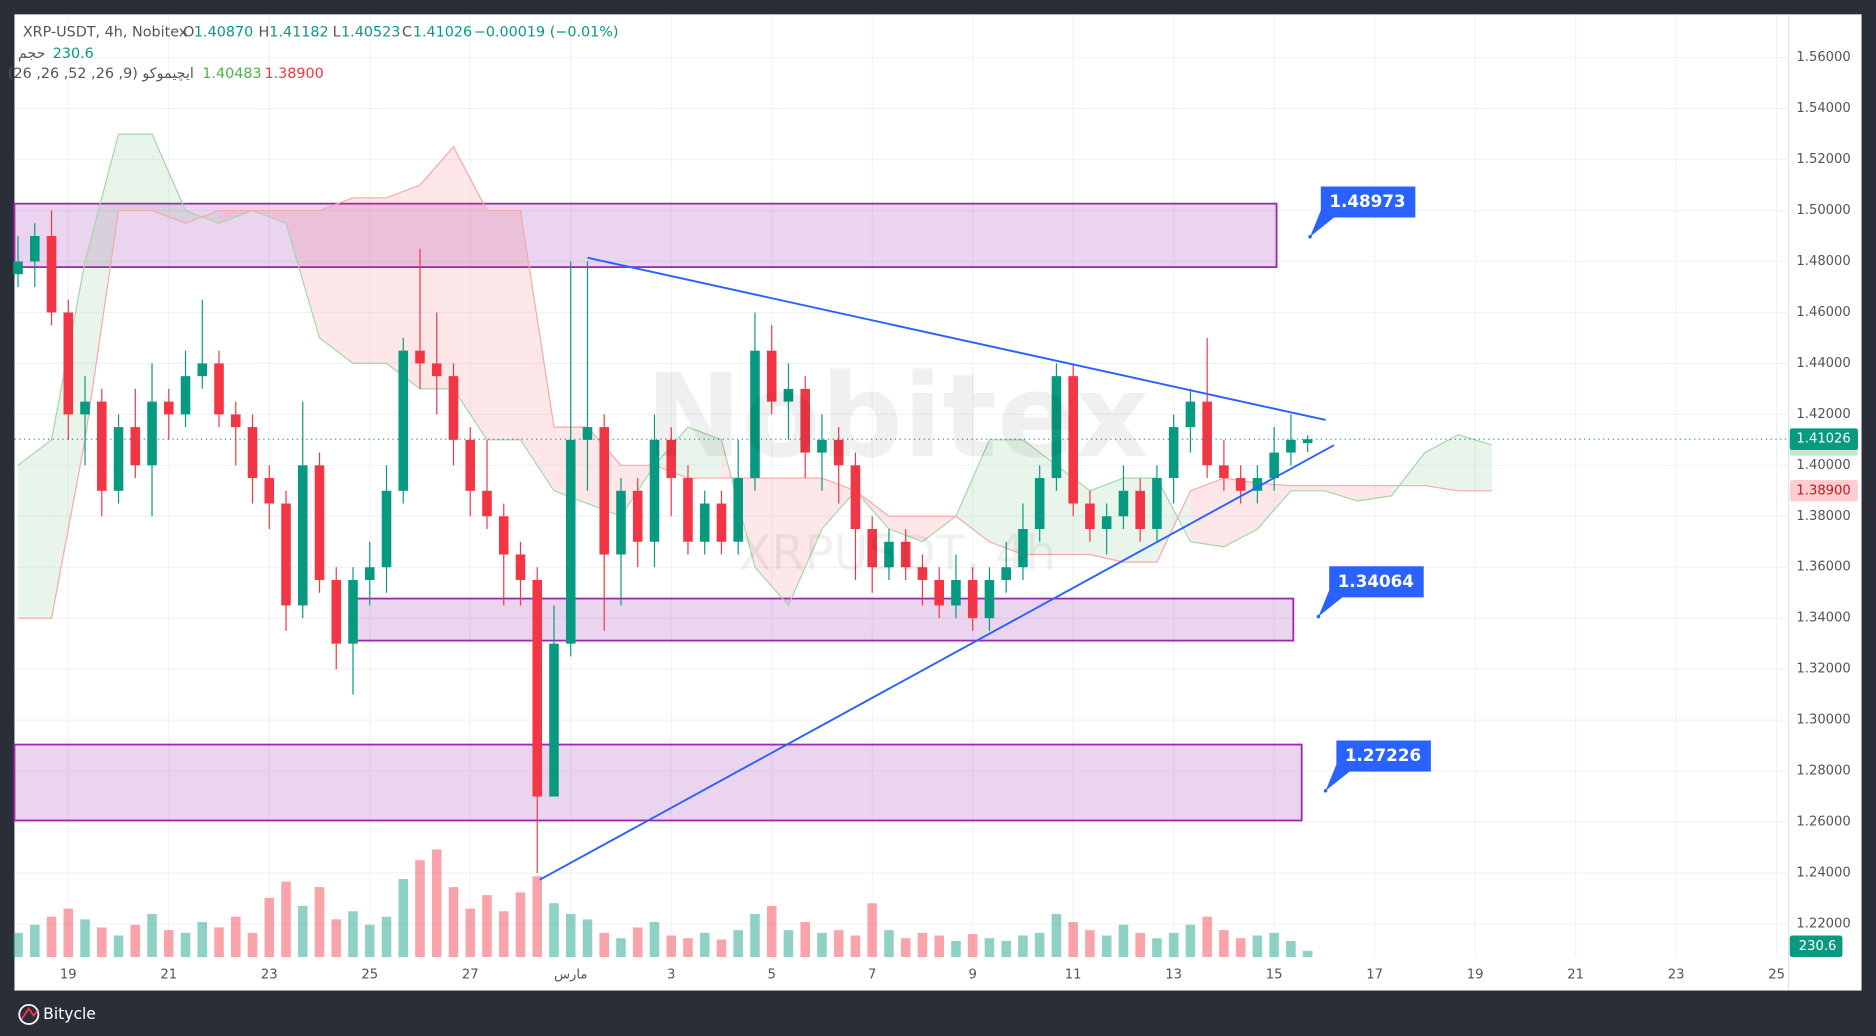  I want to click on callout-label: 1.48973, so click(1367, 201).